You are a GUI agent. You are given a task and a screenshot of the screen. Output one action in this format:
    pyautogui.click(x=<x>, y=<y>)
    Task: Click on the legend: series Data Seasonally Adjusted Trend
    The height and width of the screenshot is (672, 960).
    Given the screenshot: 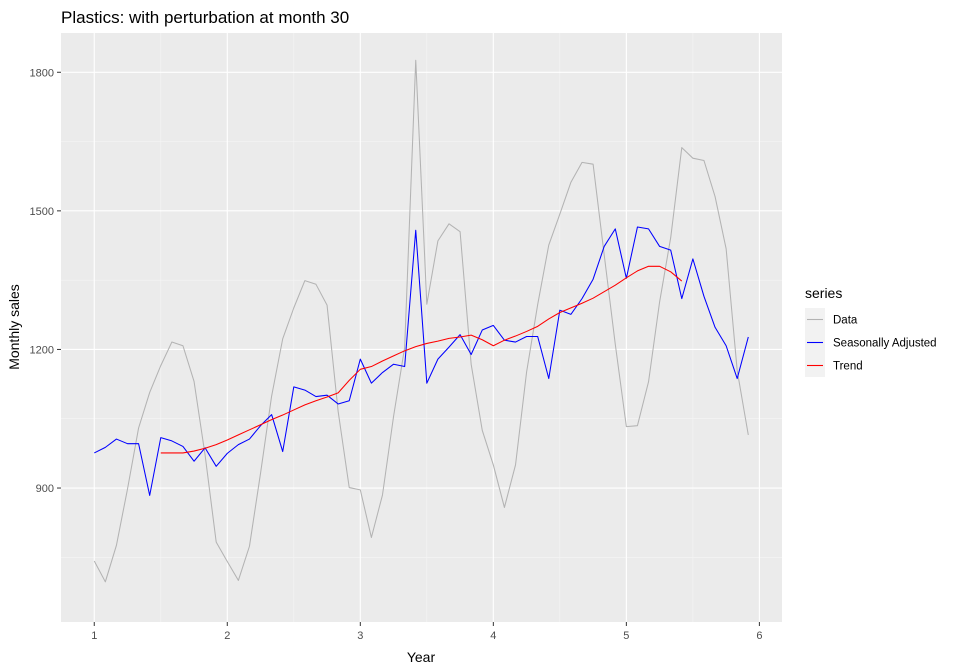 What is the action you would take?
    pyautogui.click(x=871, y=331)
    